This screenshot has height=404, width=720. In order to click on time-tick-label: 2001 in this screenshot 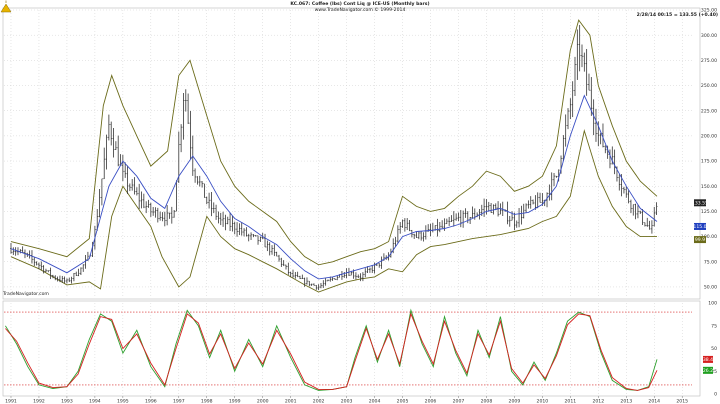, I will do `click(291, 401)`.